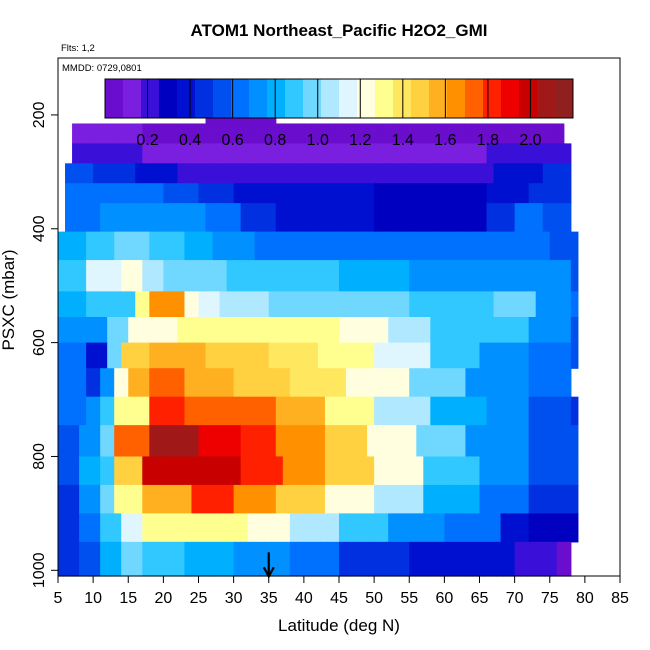 This screenshot has height=650, width=650. Describe the element at coordinates (186, 98) in the screenshot. I see `colorbar-swatch` at that location.